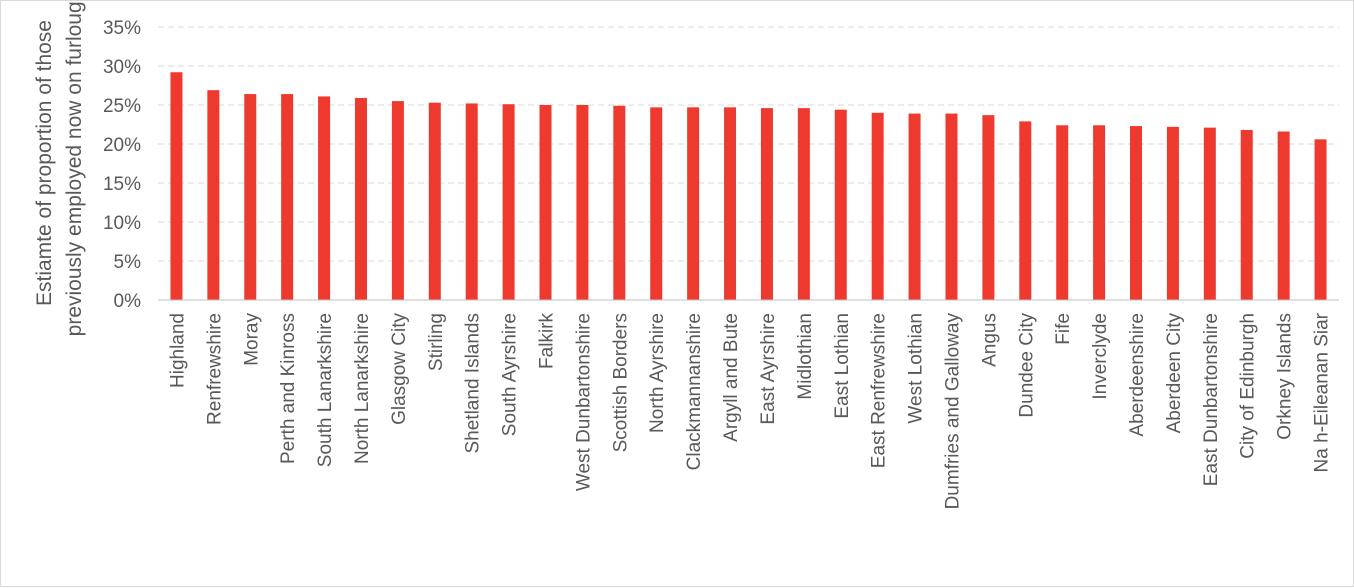  I want to click on x-category-label: City of Edinburgh, so click(1248, 386).